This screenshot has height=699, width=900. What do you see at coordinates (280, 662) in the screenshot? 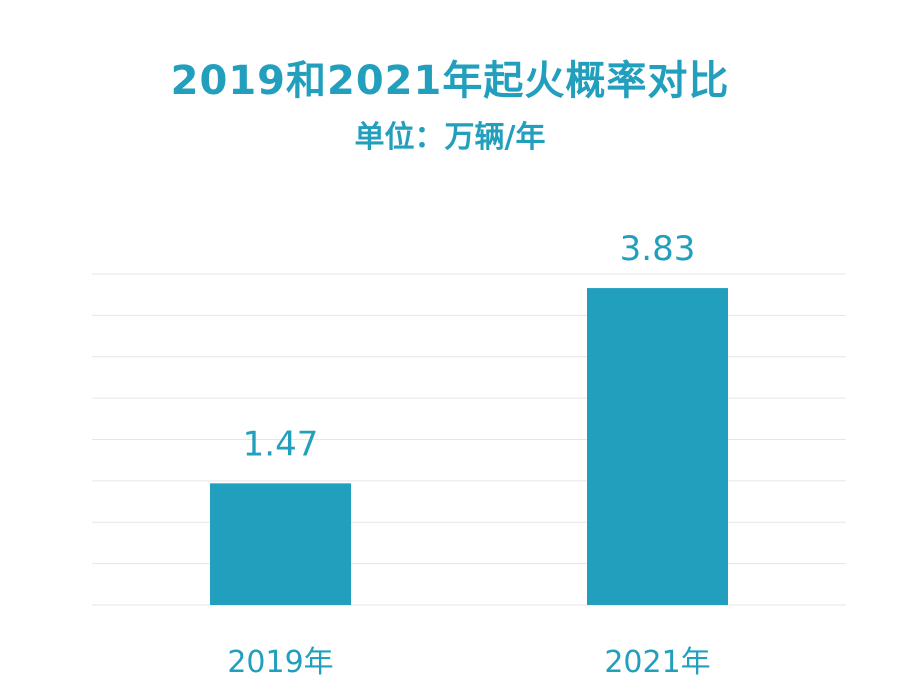
I see `x-tick-label: 2019年` at bounding box center [280, 662].